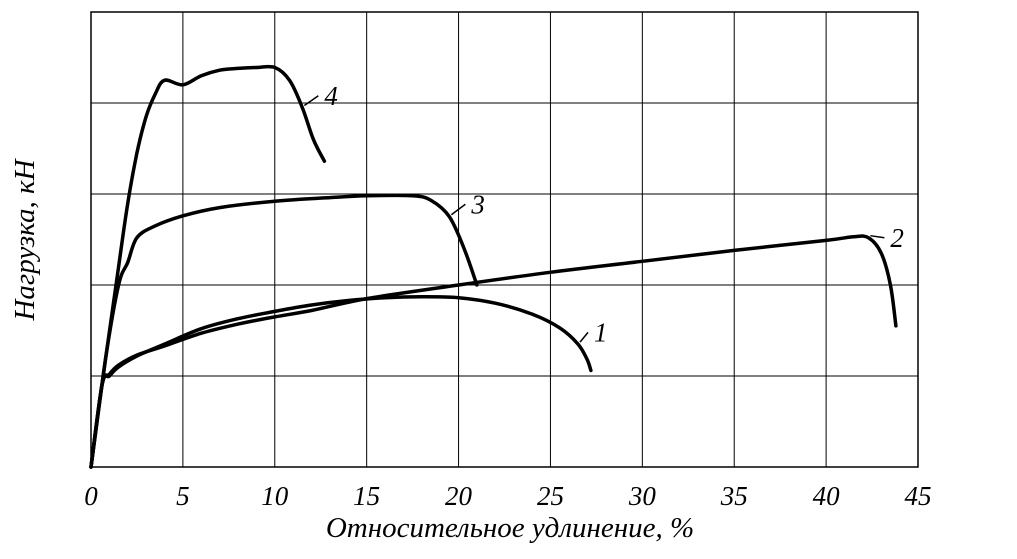  What do you see at coordinates (550, 496) in the screenshot?
I see `x-tick-label: 25` at bounding box center [550, 496].